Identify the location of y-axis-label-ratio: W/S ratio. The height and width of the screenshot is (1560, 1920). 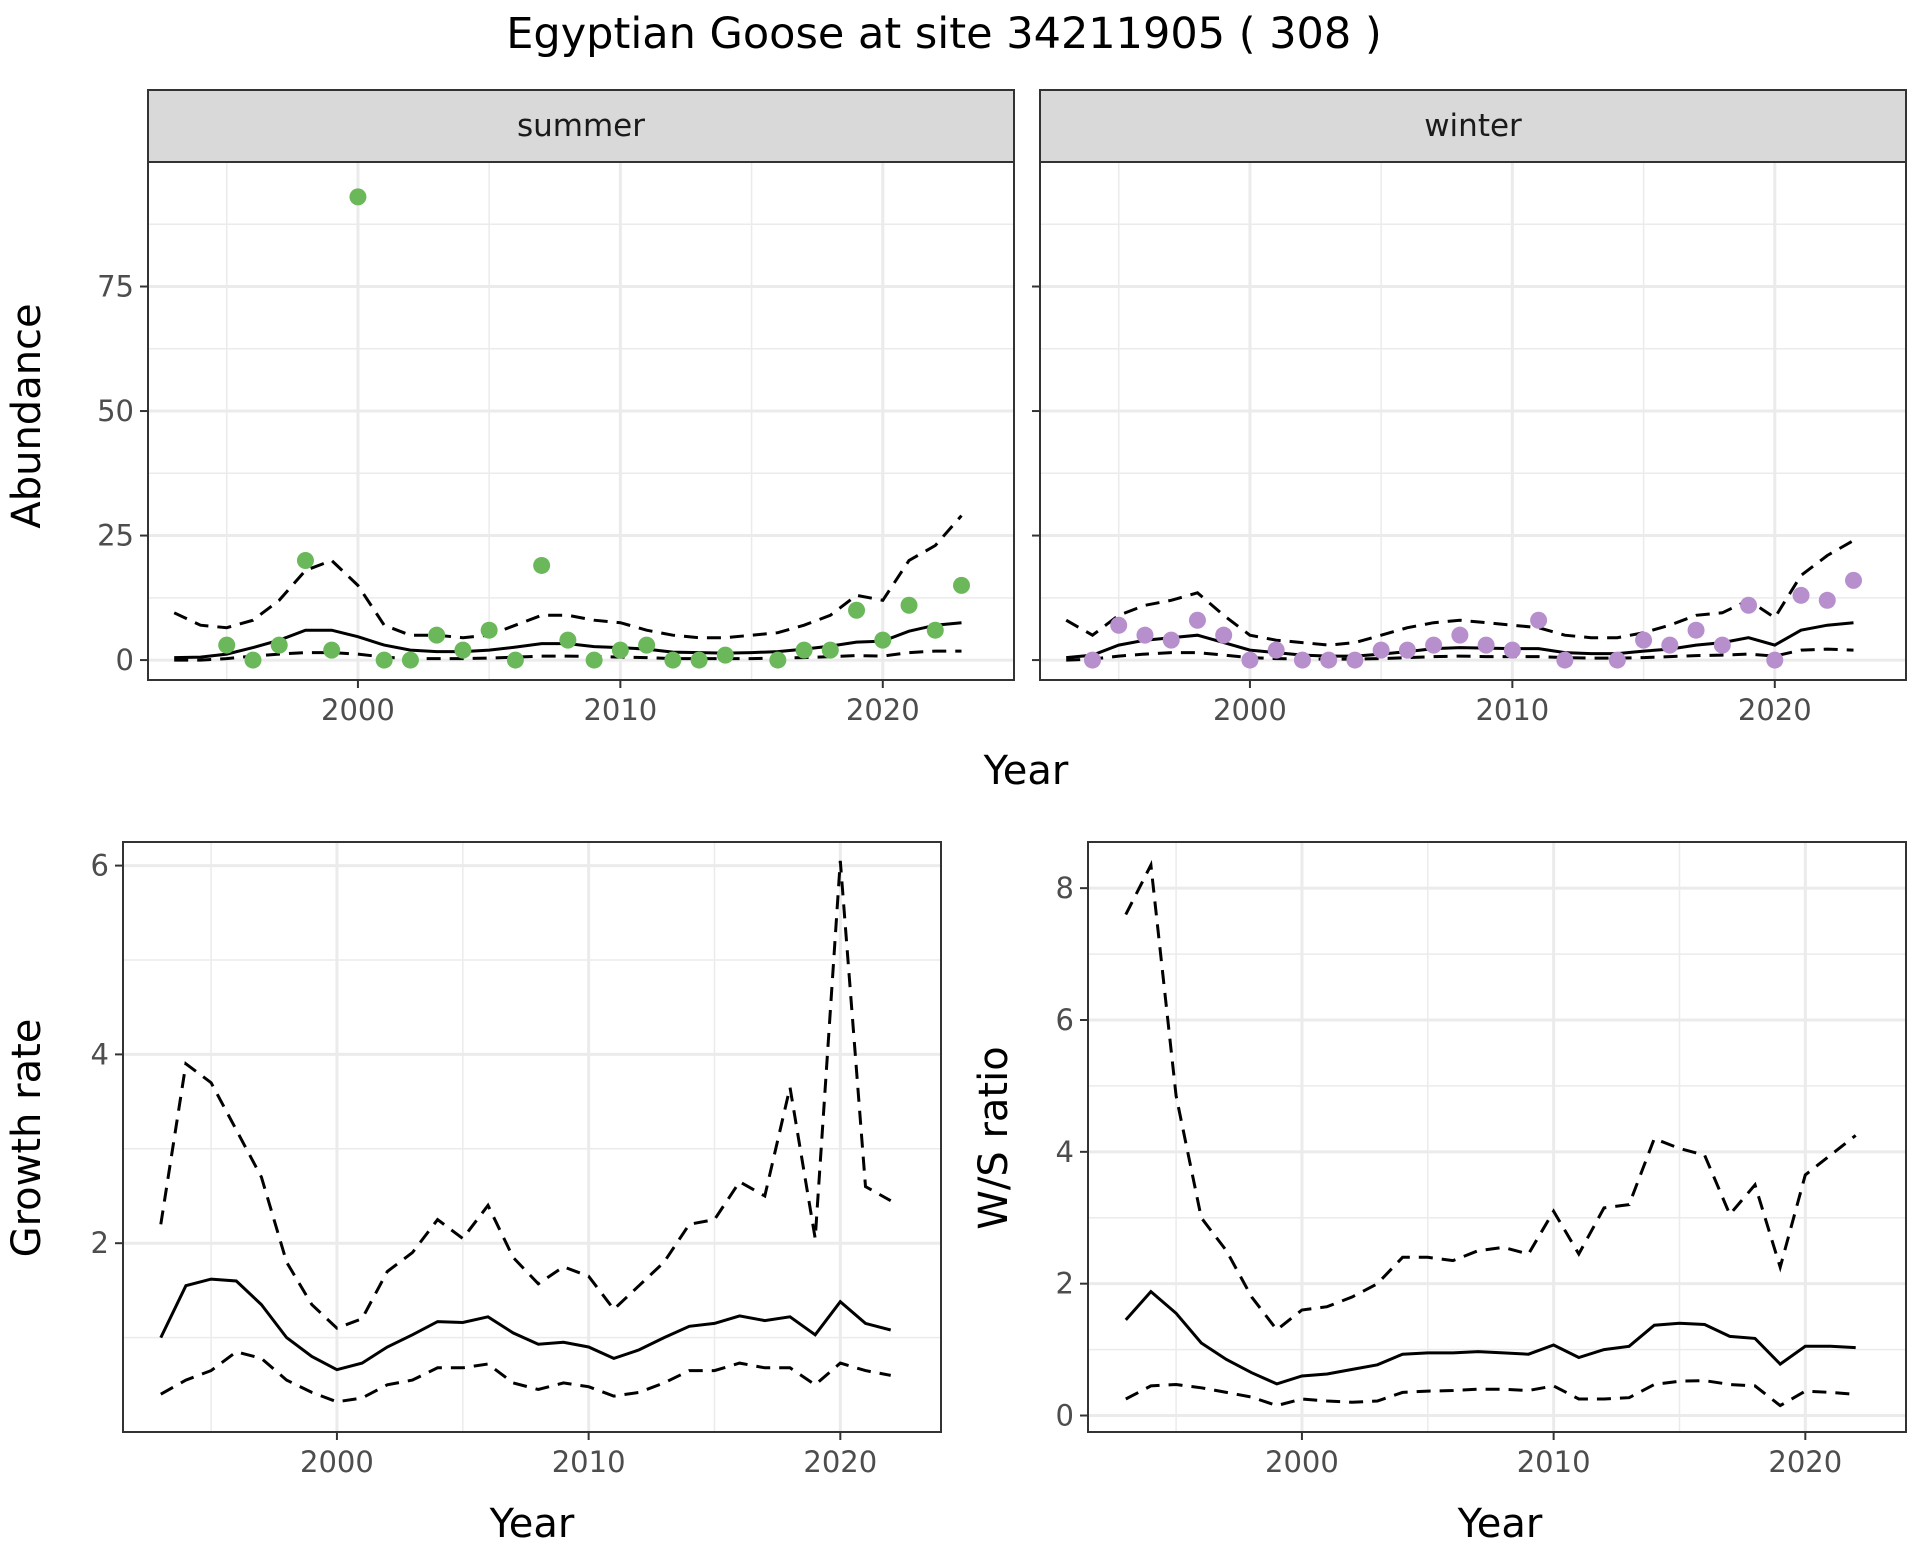
(994, 1137).